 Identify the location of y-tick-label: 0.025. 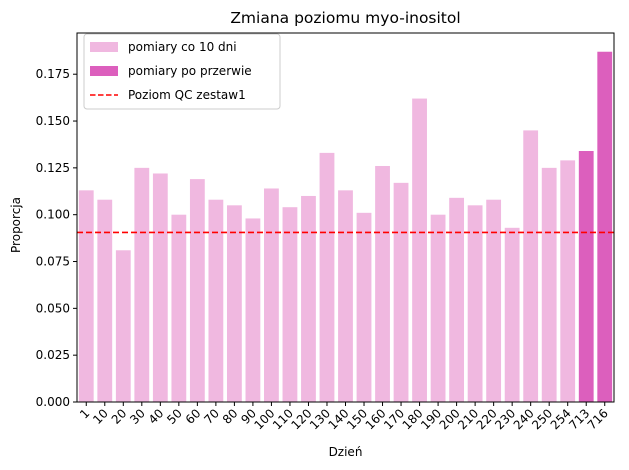
(53, 355).